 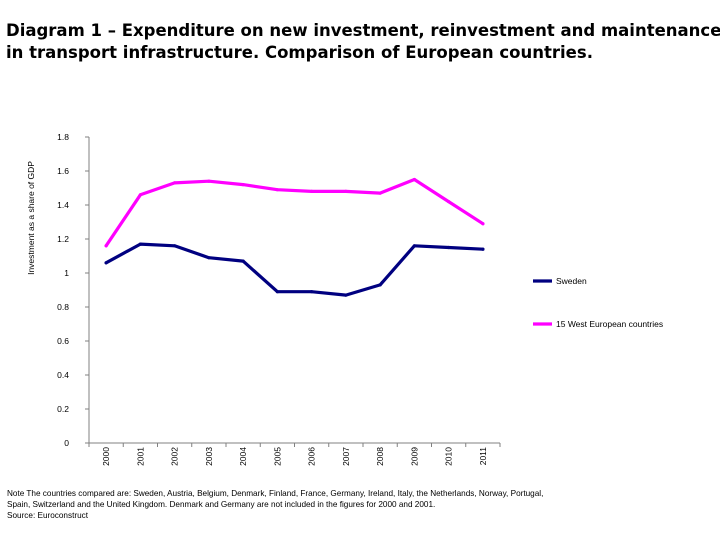 What do you see at coordinates (63, 205) in the screenshot?
I see `y-tick-label: 1.4` at bounding box center [63, 205].